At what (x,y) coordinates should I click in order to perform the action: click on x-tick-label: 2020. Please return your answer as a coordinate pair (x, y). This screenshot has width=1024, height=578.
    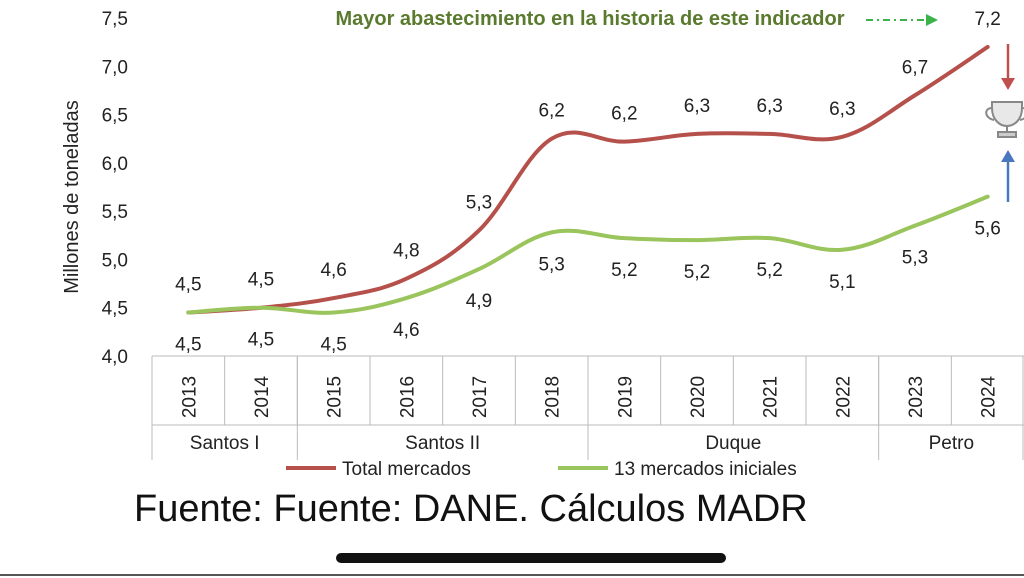
    Looking at the image, I should click on (698, 397).